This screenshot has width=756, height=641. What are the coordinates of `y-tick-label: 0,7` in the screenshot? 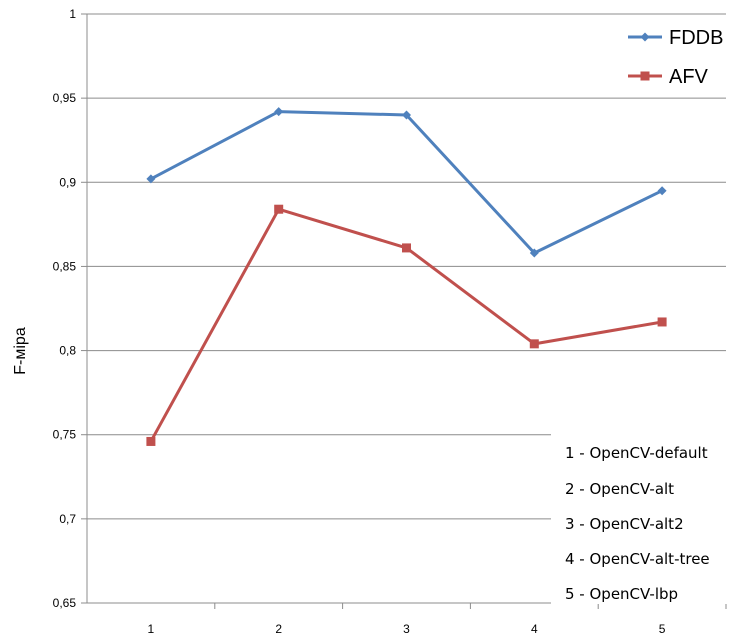 It's located at (67, 519).